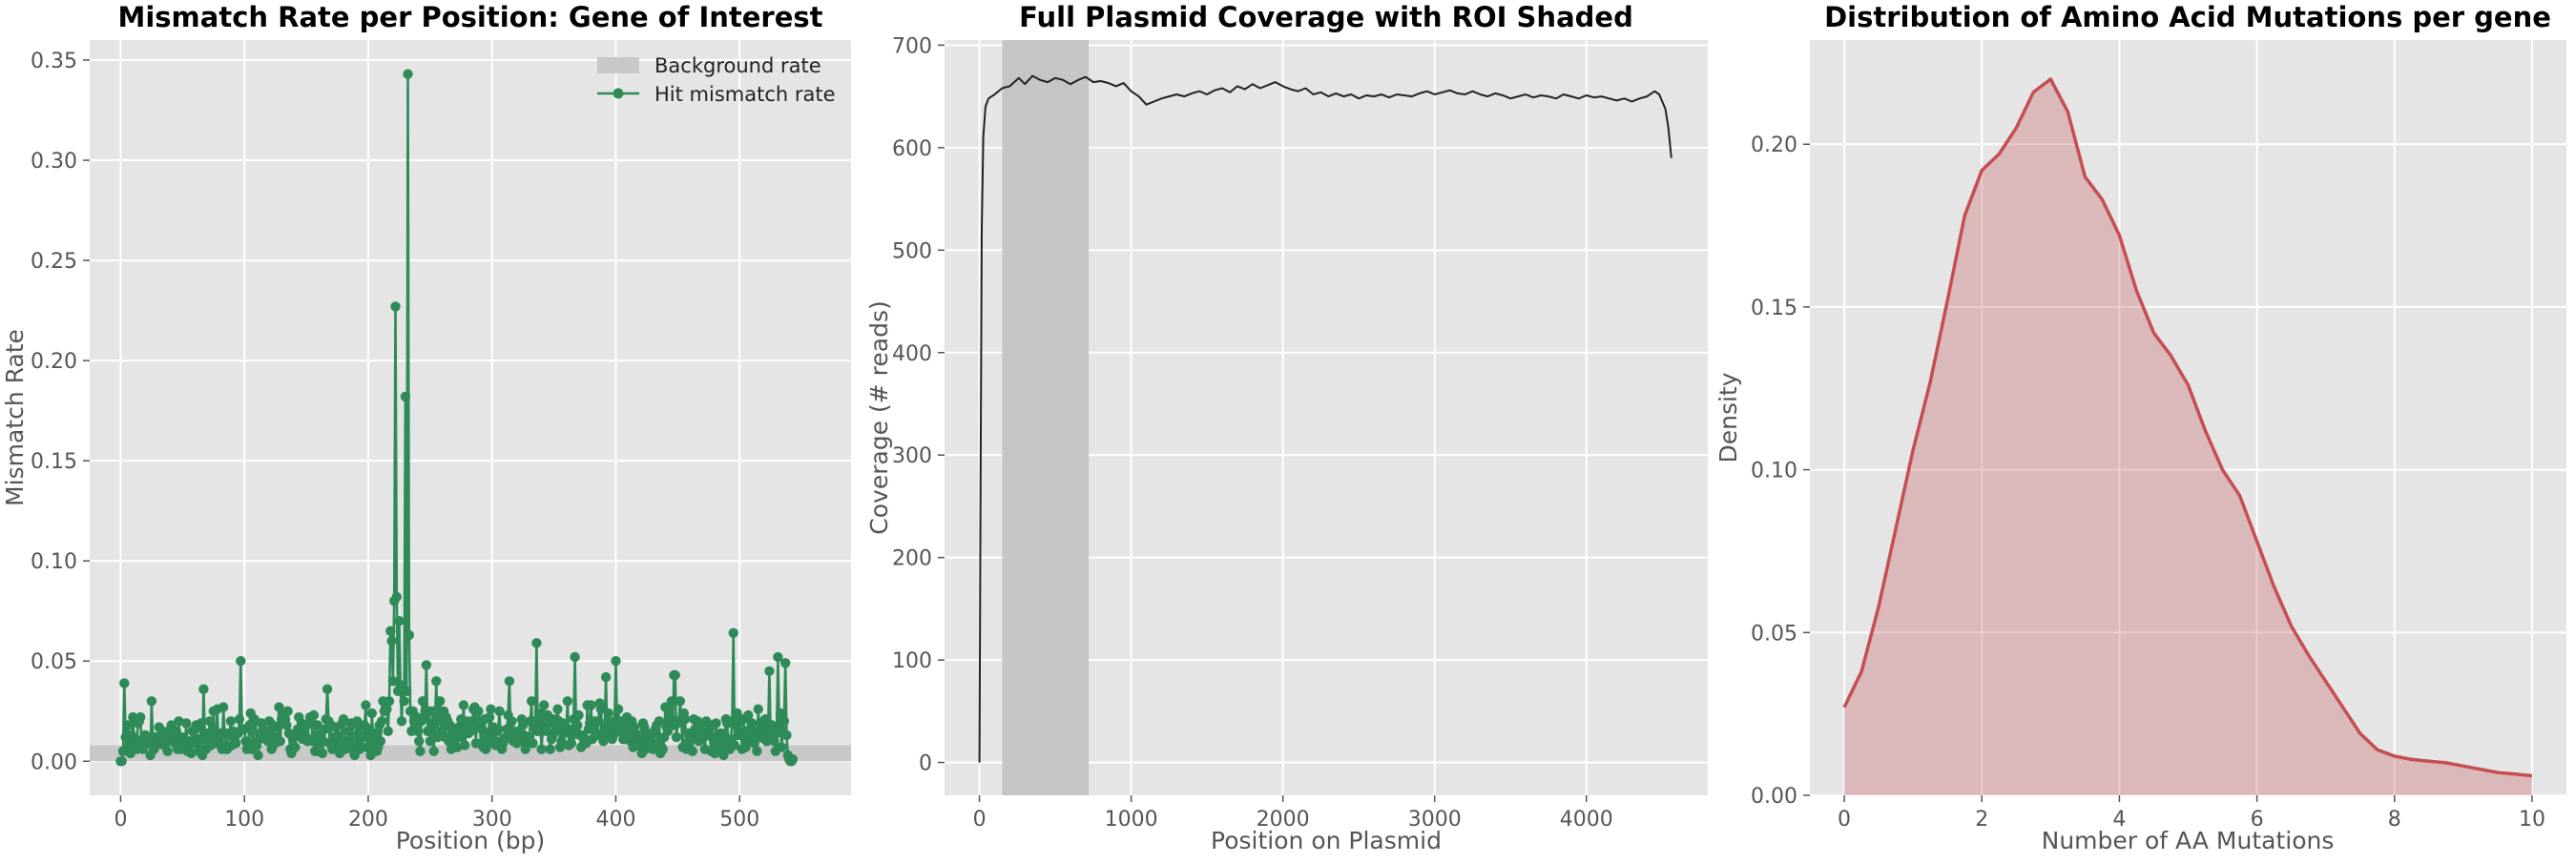 This screenshot has height=863, width=2576. What do you see at coordinates (244, 820) in the screenshot?
I see `x-tick-label: 100` at bounding box center [244, 820].